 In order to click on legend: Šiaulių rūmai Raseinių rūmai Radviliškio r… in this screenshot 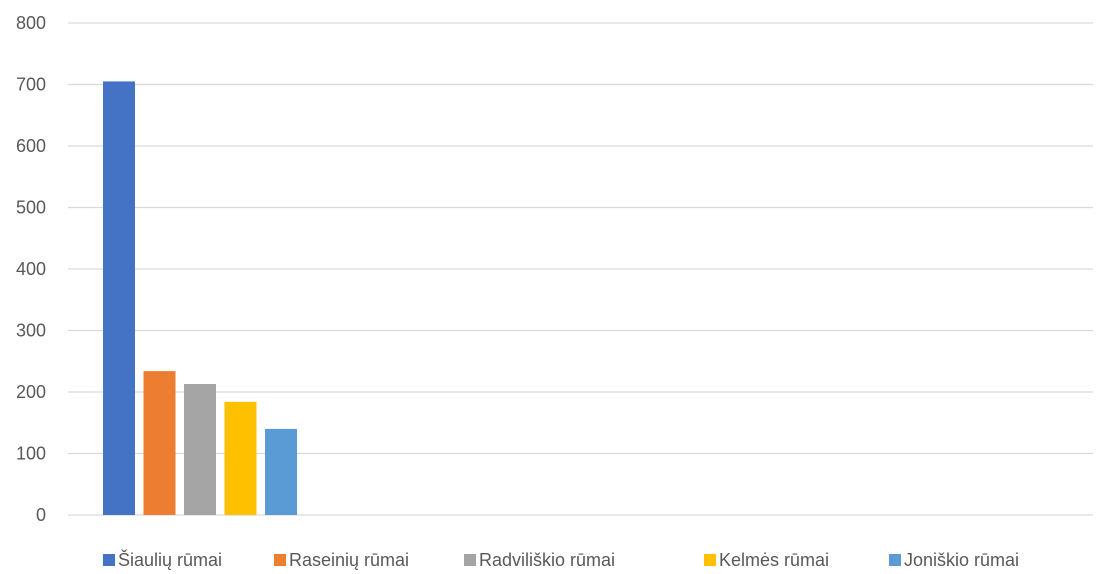, I will do `click(561, 559)`.